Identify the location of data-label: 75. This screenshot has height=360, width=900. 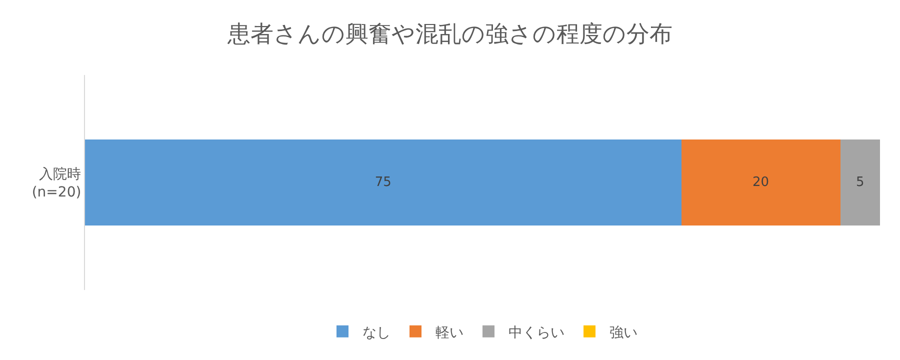
(383, 182).